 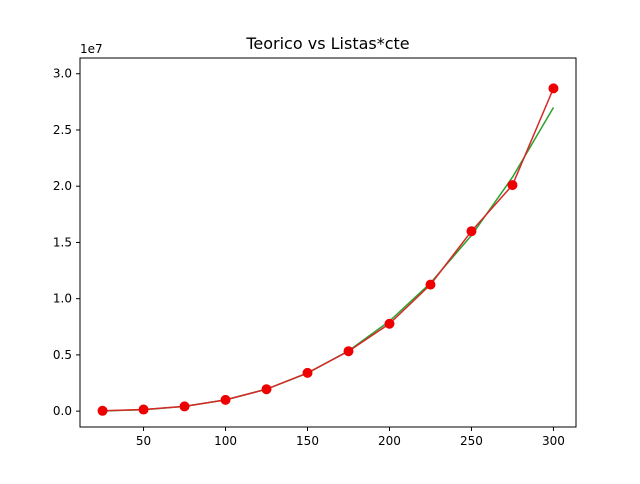 What do you see at coordinates (62, 186) in the screenshot?
I see `y-tick-label: 2.0` at bounding box center [62, 186].